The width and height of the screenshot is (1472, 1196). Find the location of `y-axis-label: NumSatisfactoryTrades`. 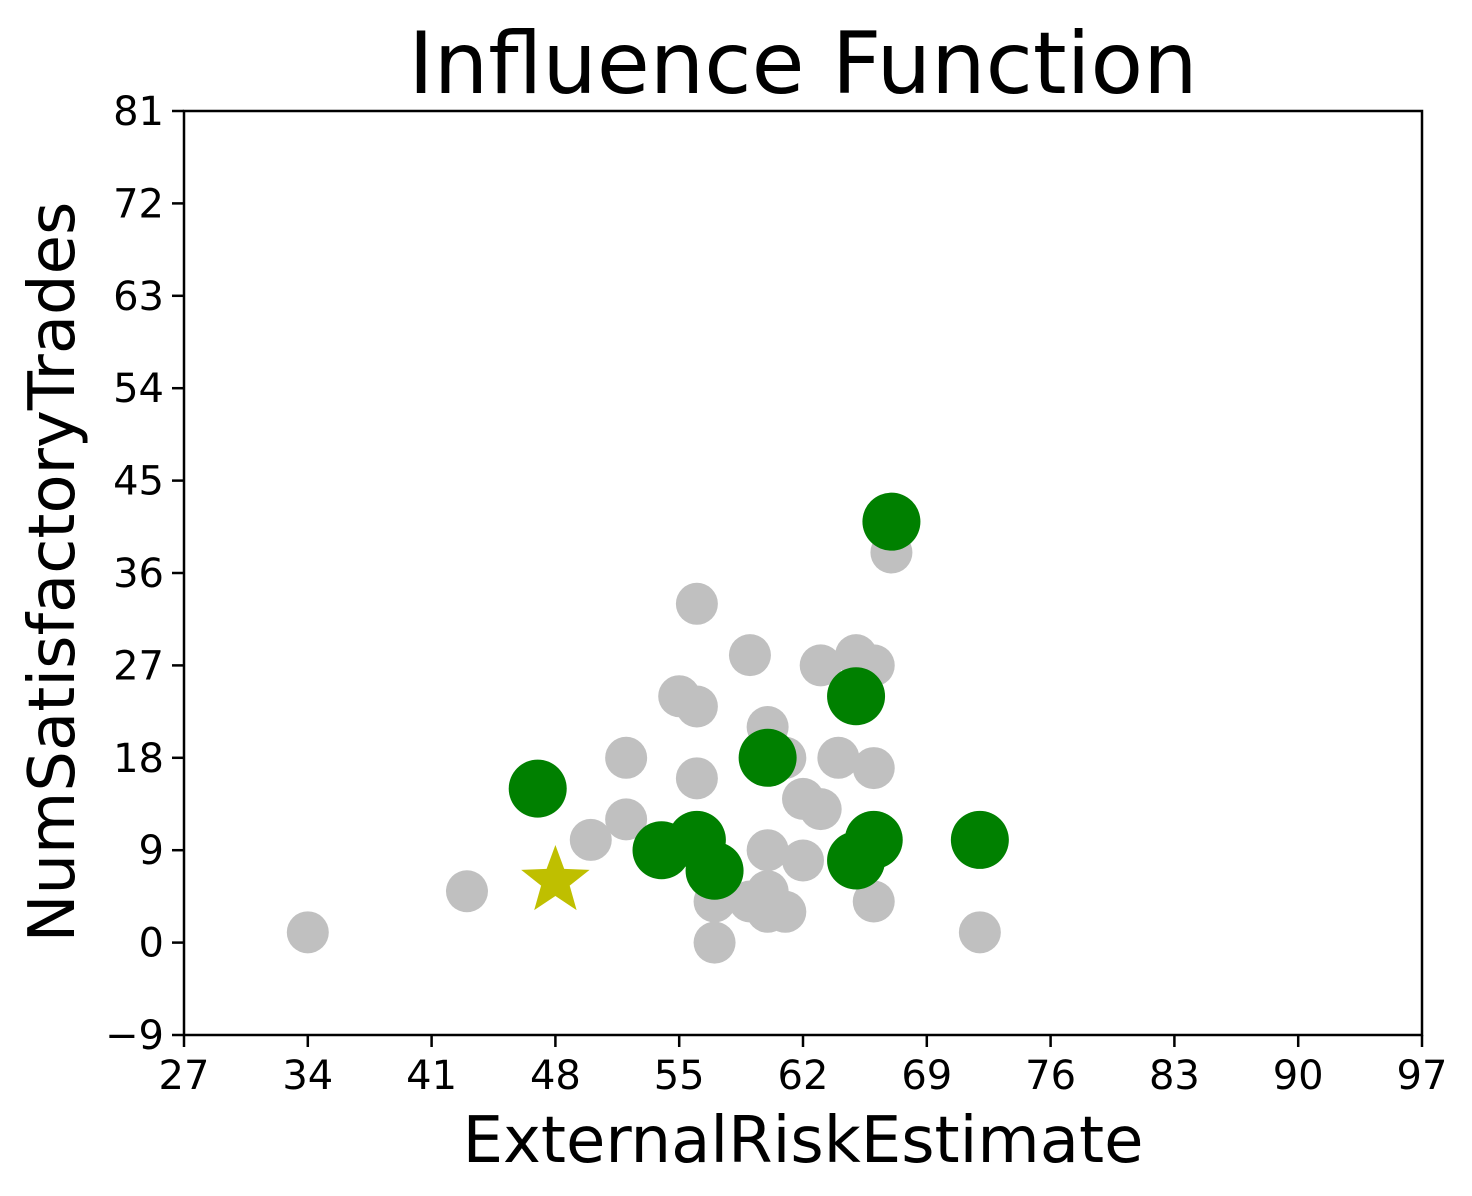

y-axis-label: NumSatisfactoryTrades is located at coordinates (53, 572).